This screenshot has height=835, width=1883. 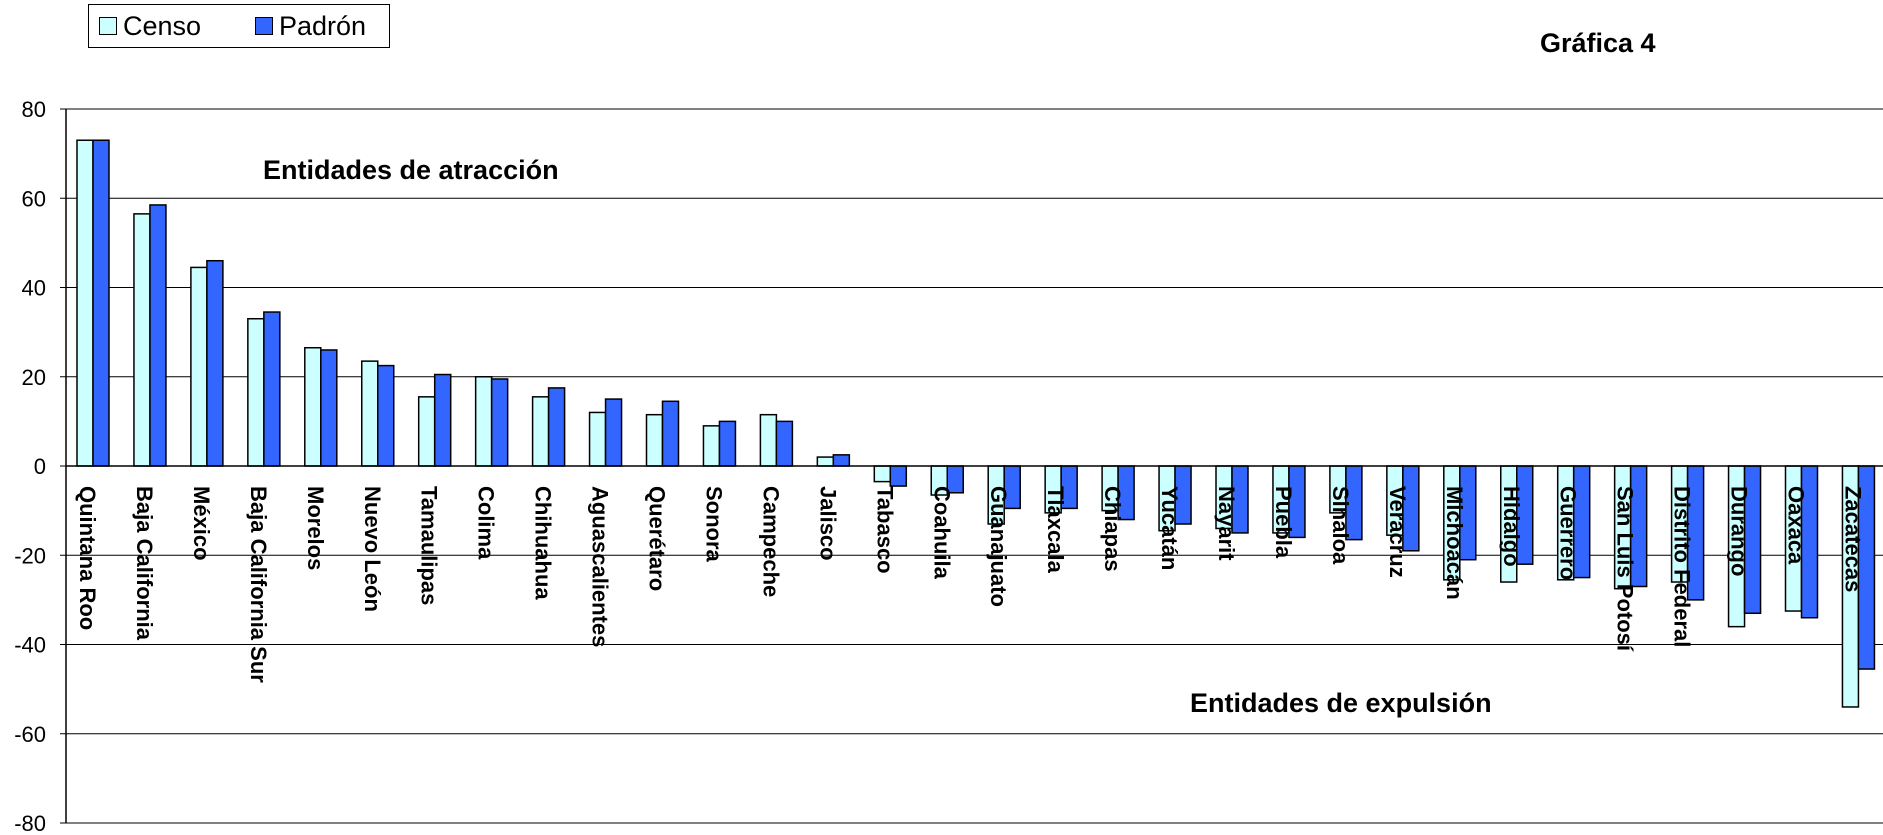 What do you see at coordinates (429, 545) in the screenshot?
I see `x-category-label: Tamaulipas` at bounding box center [429, 545].